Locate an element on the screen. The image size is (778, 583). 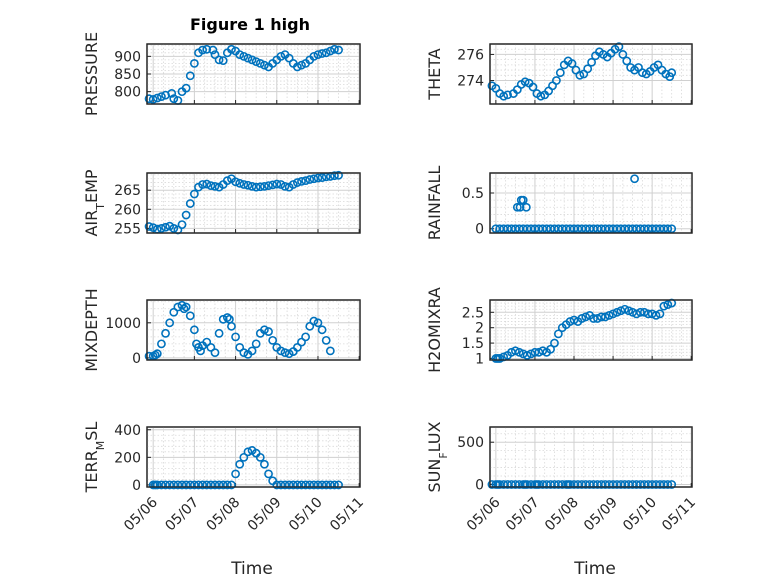
y-tick-label: 265 is located at coordinates (127, 191).